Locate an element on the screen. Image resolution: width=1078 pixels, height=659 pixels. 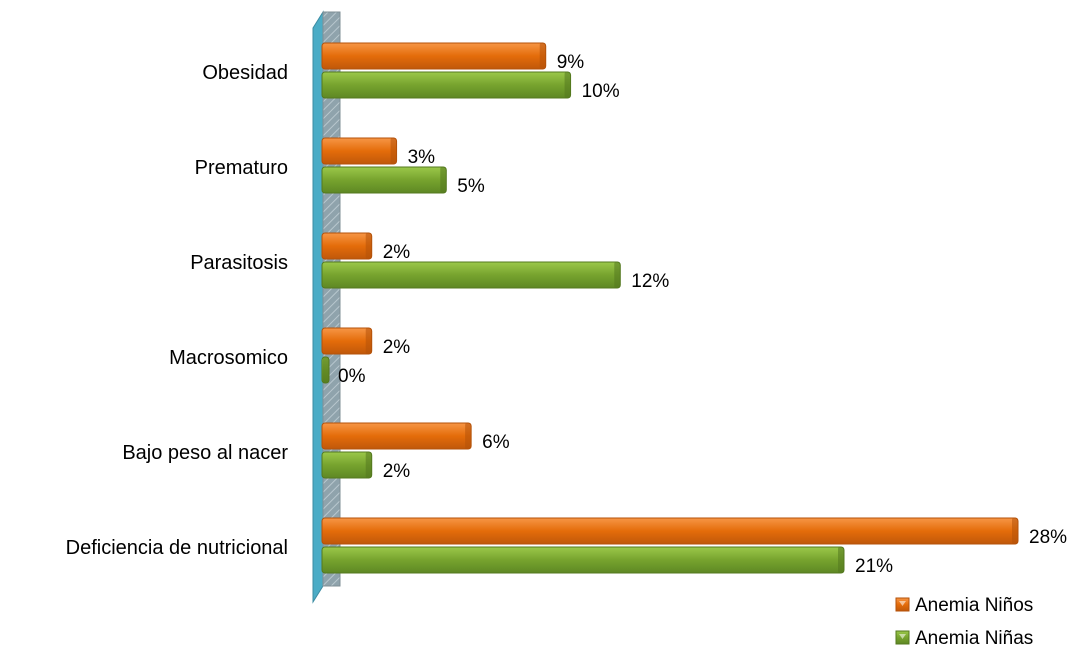
category-label: Macrosomico is located at coordinates (228, 358).